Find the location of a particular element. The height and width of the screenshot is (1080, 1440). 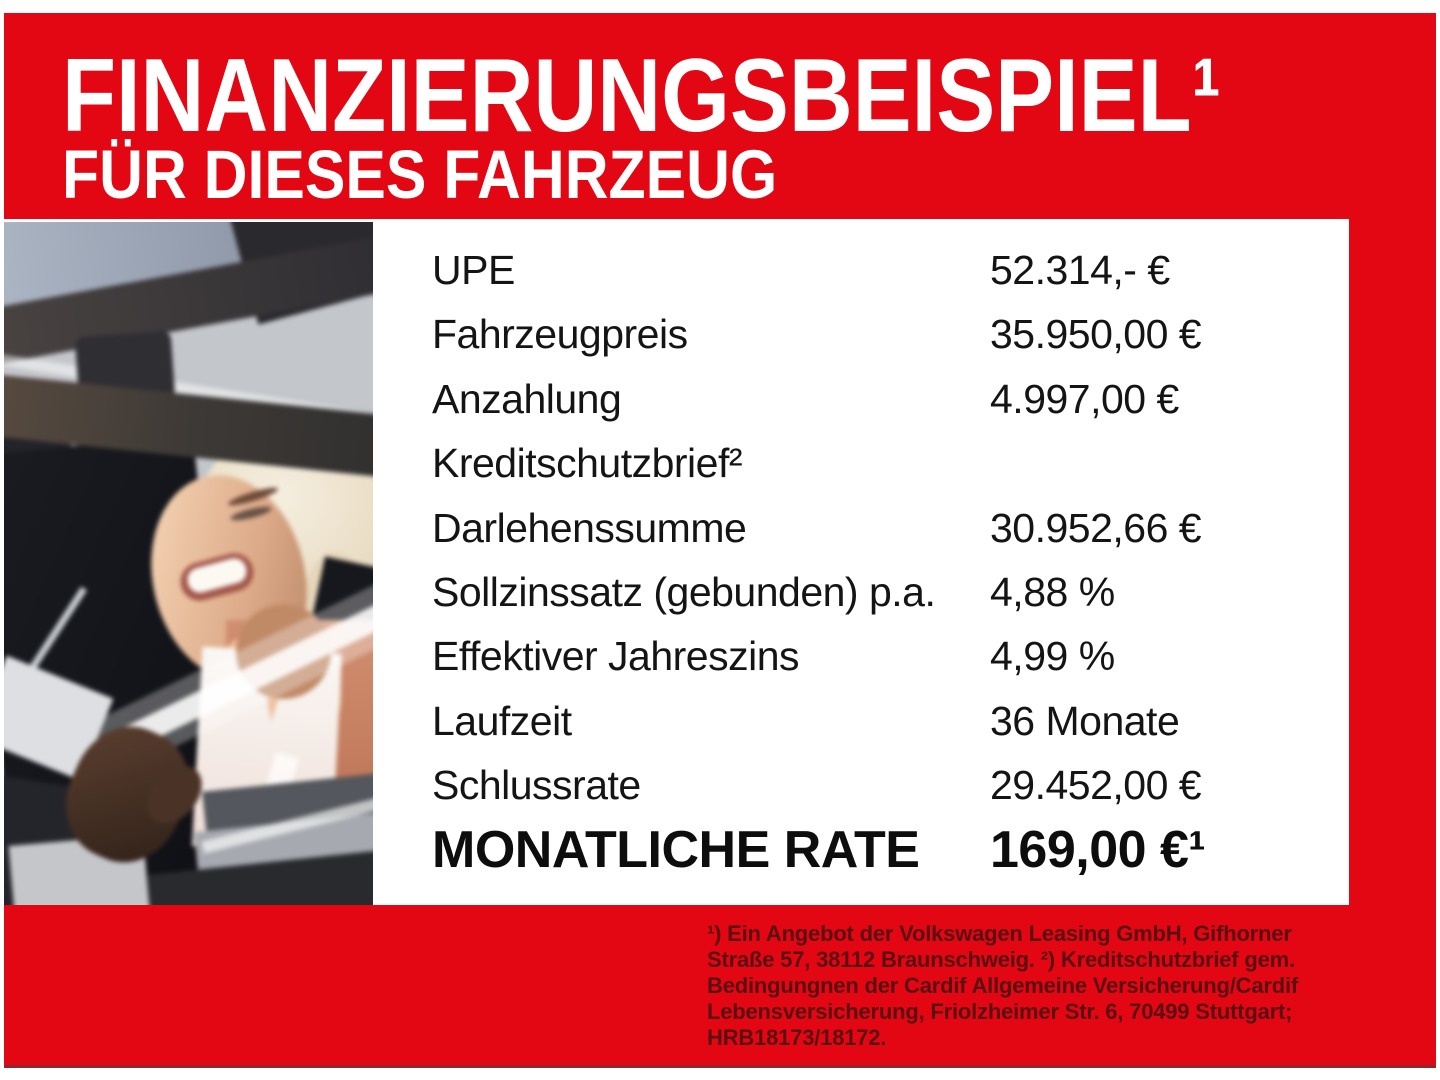

row-label: Anzahlung is located at coordinates (527, 398).